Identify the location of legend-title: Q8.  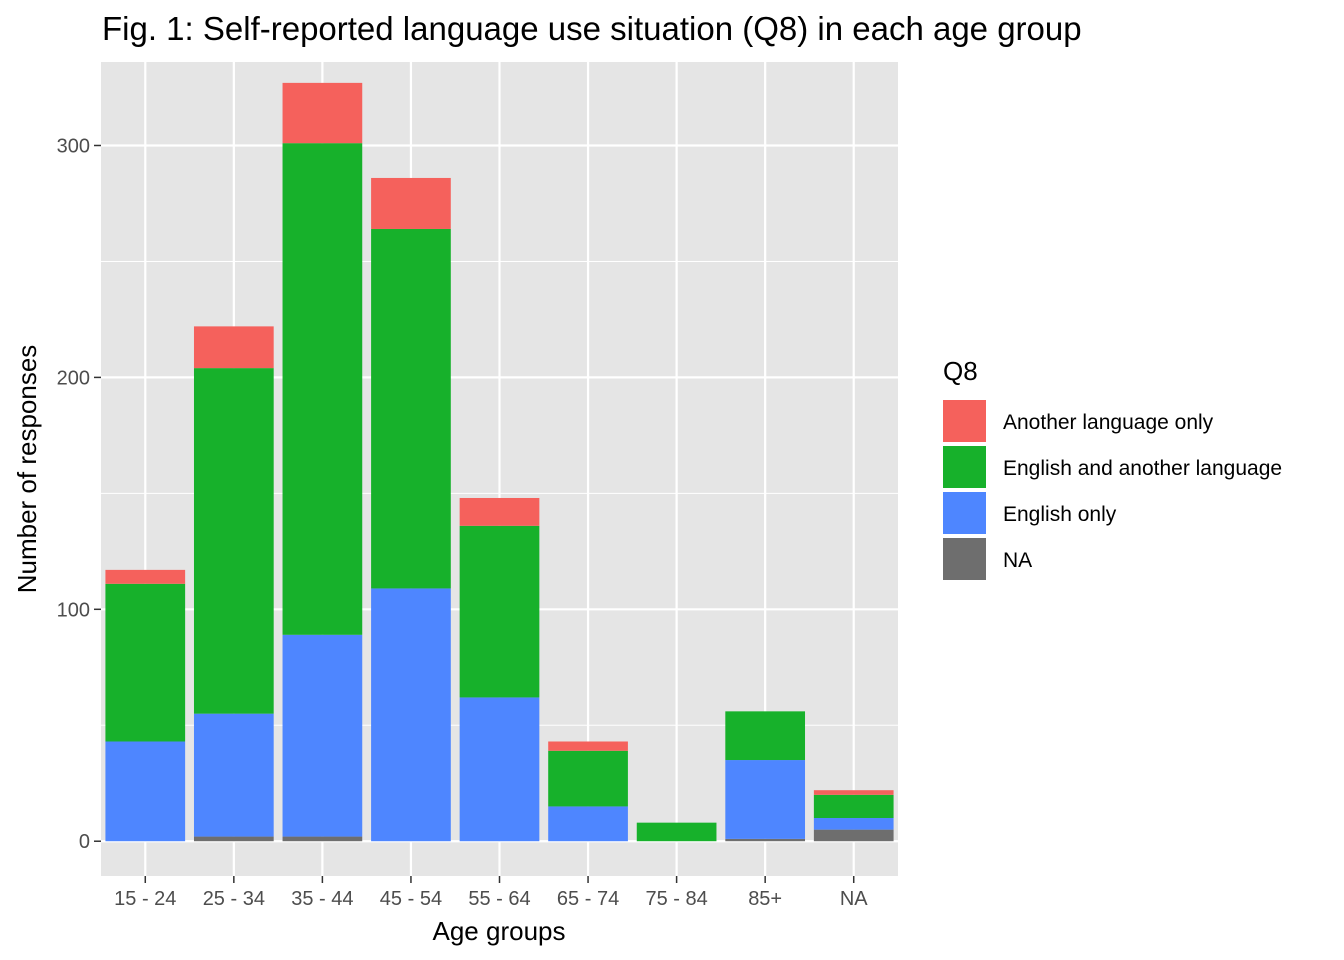
(960, 371).